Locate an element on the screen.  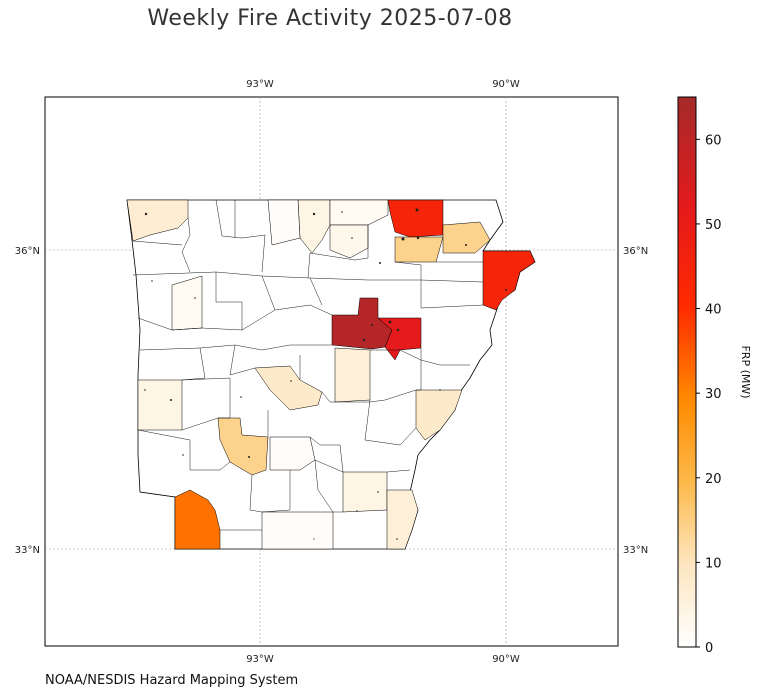
county-south-strip is located at coordinates (297, 530).